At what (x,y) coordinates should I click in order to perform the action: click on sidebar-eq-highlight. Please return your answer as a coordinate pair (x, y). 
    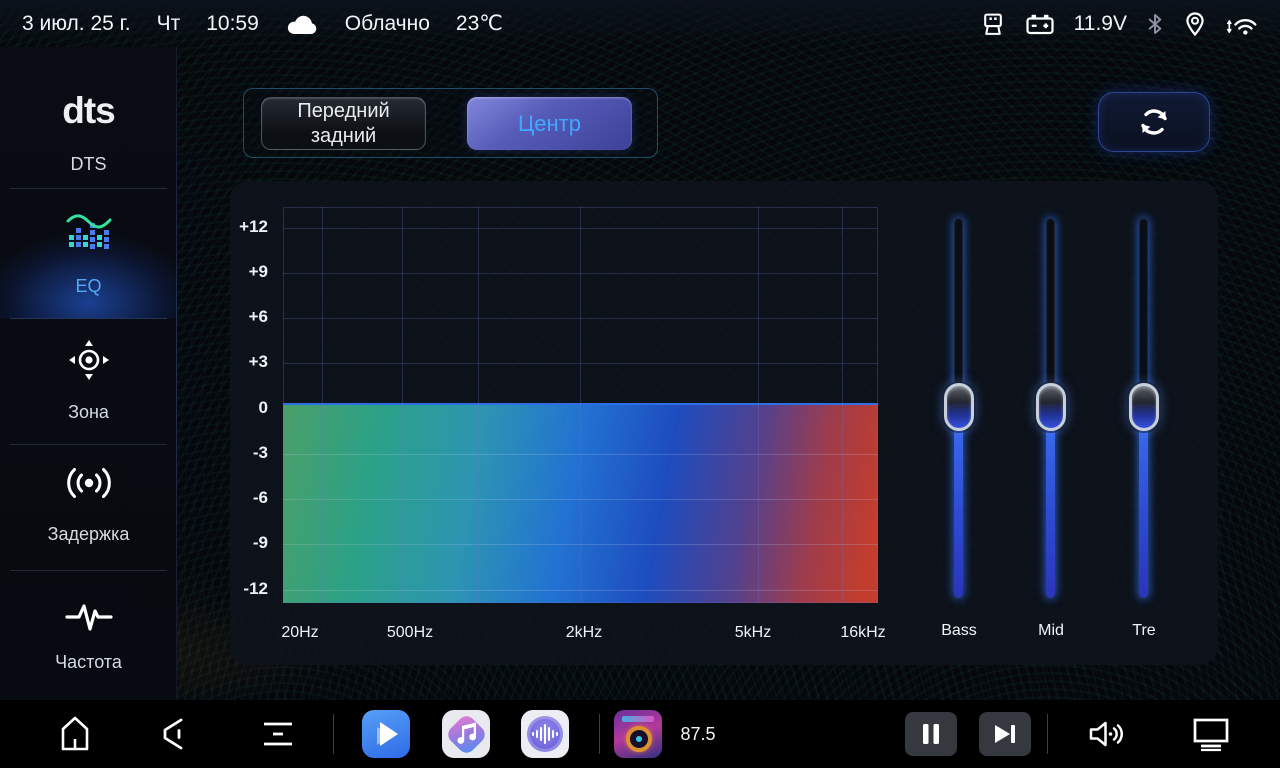
    Looking at the image, I should click on (88, 253).